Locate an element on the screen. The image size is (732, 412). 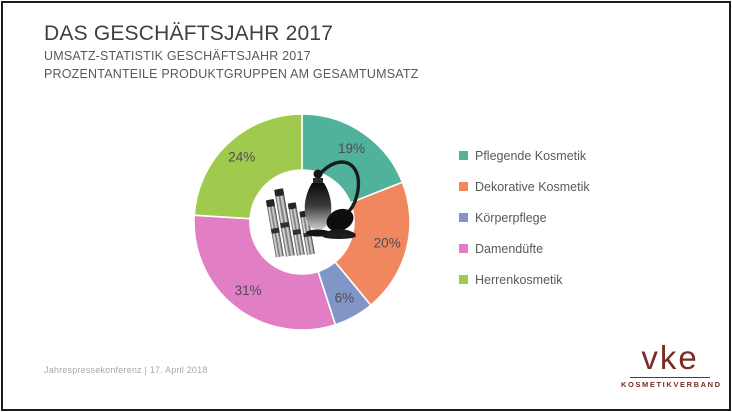
legend-item-2: Dekorative Kosmetik is located at coordinates (524, 186).